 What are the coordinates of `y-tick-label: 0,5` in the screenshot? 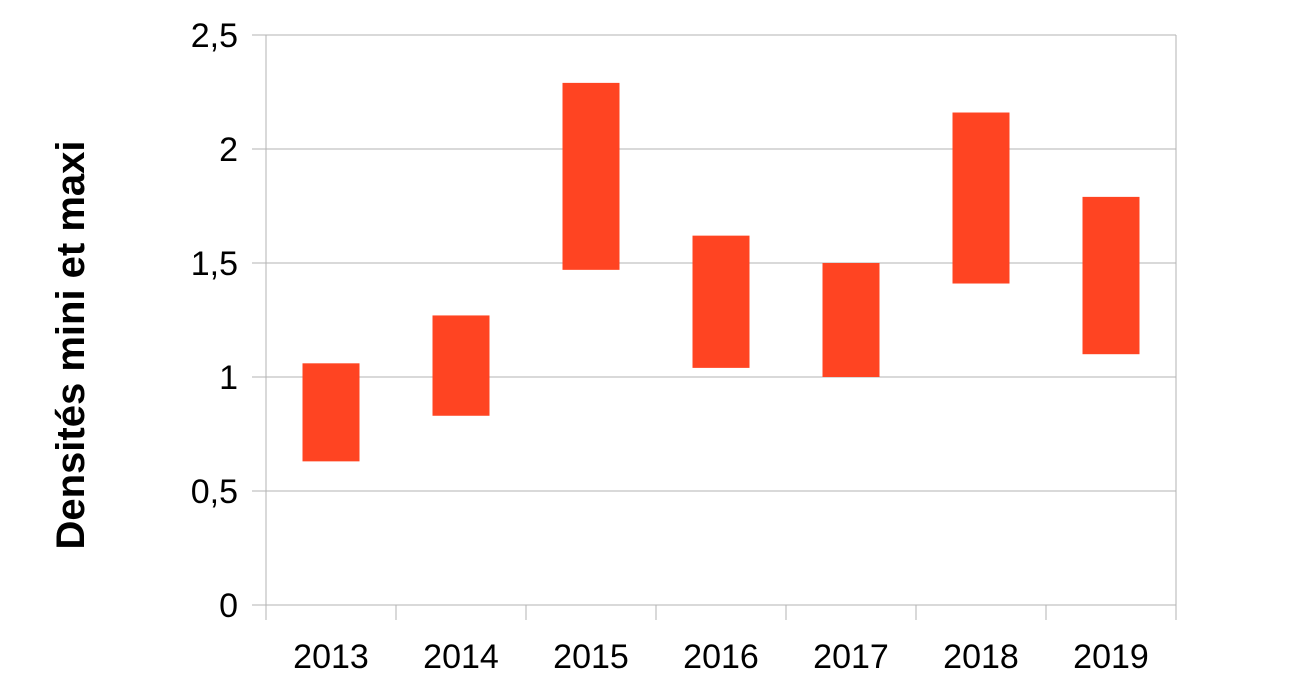 It's located at (214, 492).